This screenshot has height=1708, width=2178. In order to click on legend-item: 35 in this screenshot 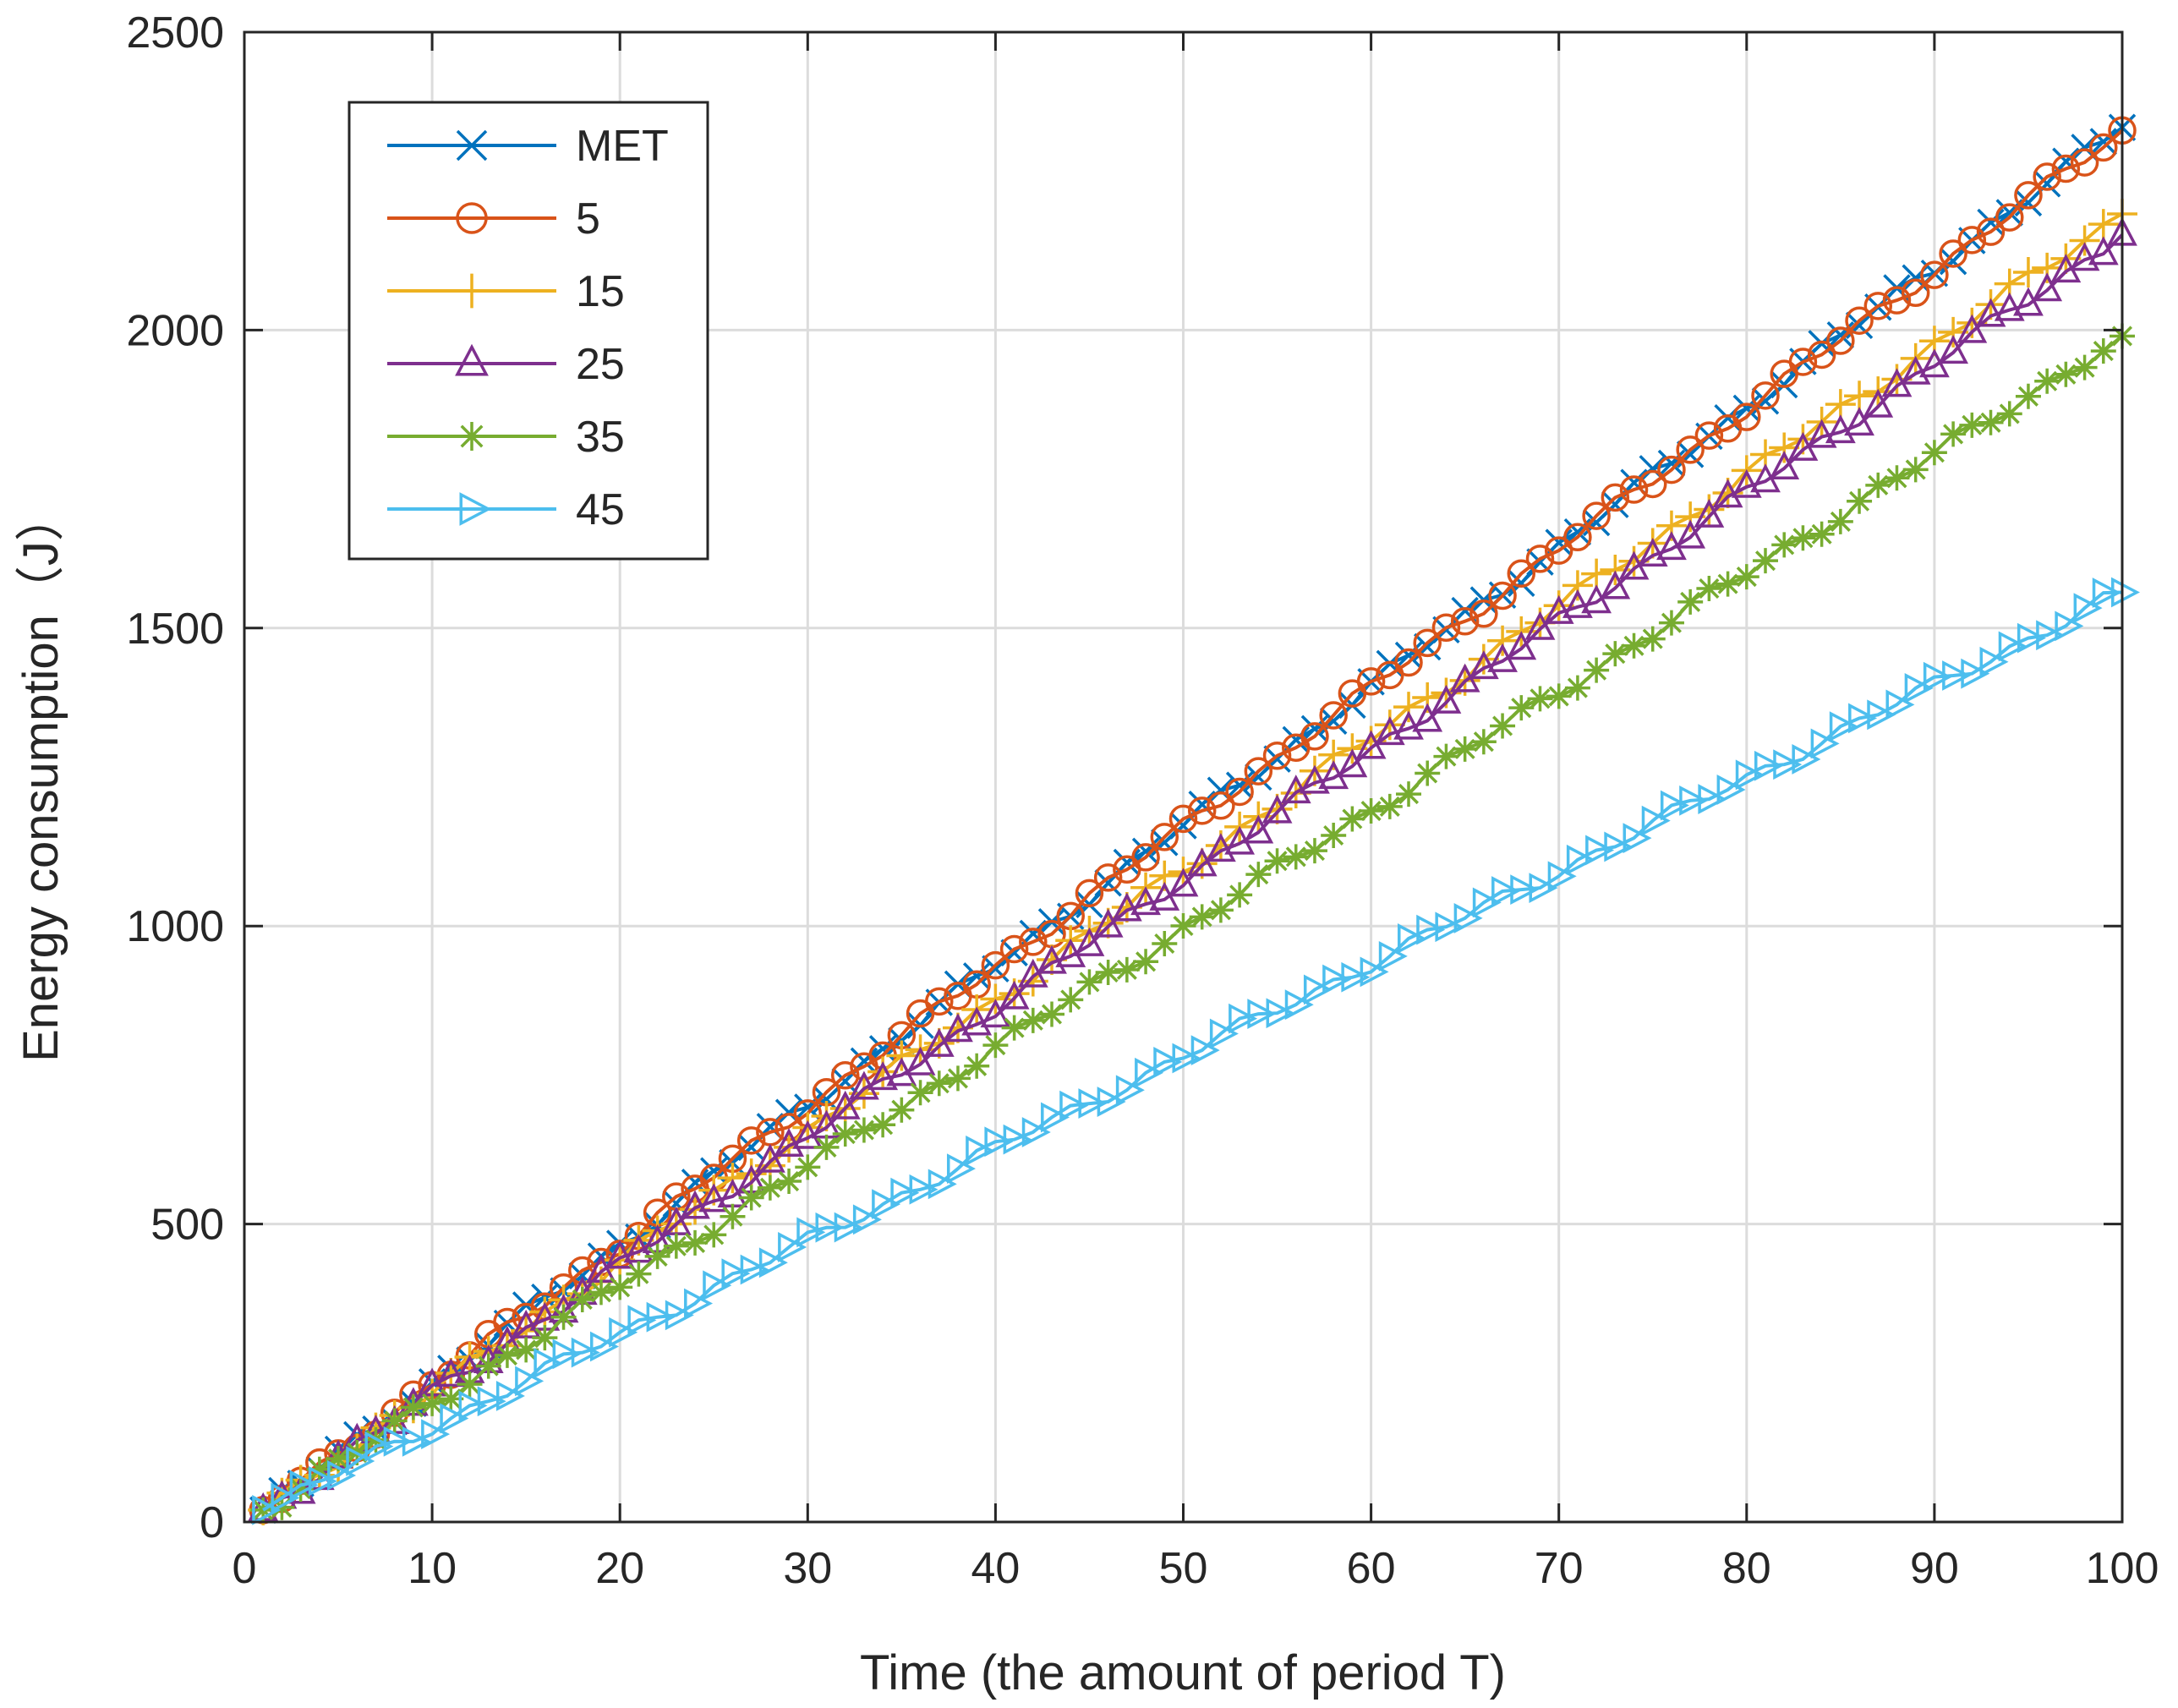, I will do `click(506, 437)`.